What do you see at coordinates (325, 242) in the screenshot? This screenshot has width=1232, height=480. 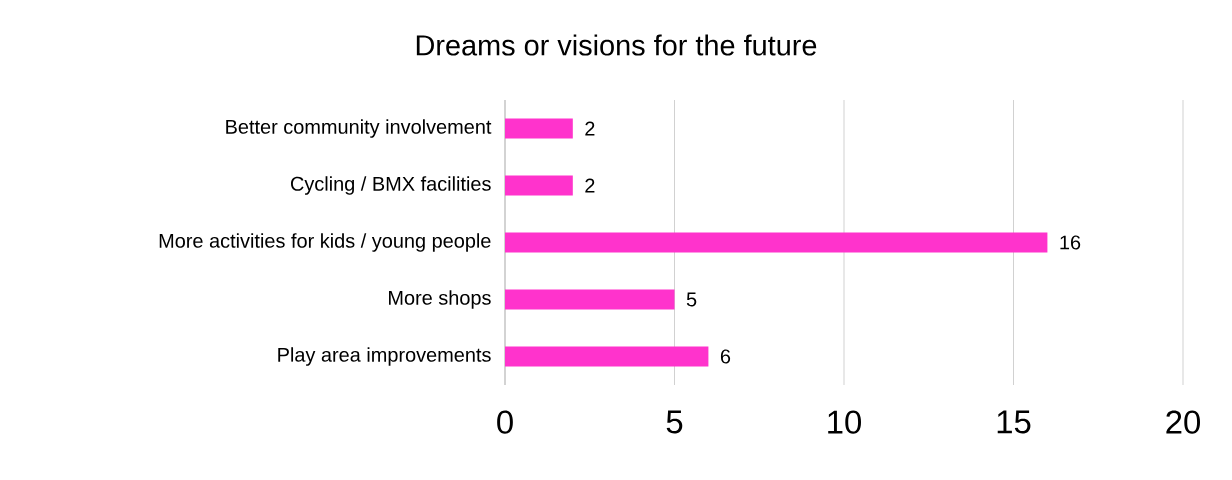 I see `y-tick-label: More activities for kids / young people` at bounding box center [325, 242].